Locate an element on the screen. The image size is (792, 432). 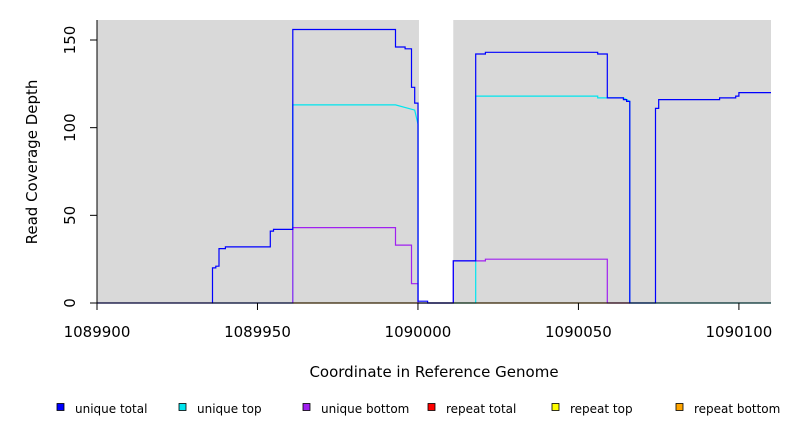
x-tick-label: 1090100 is located at coordinates (738, 332).